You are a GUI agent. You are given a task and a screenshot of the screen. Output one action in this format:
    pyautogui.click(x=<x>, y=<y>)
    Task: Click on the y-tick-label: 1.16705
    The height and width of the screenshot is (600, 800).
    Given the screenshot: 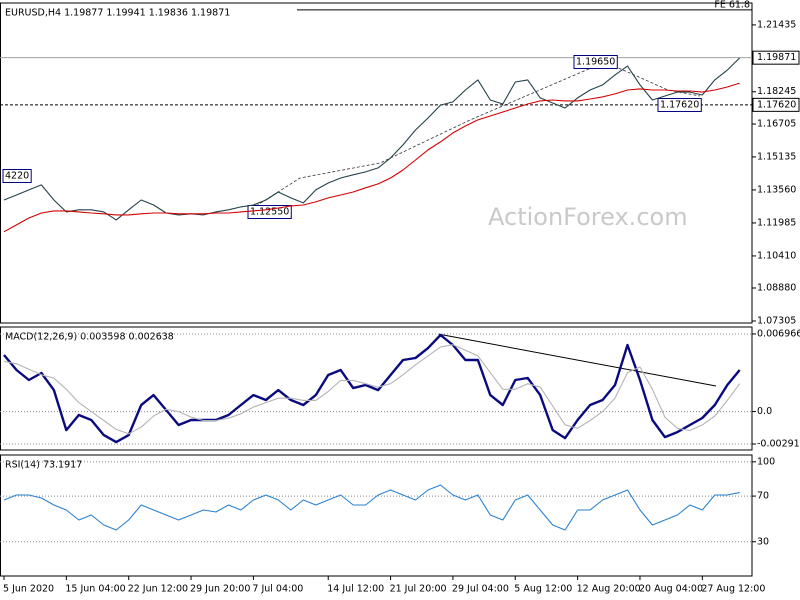 What is the action you would take?
    pyautogui.click(x=776, y=124)
    